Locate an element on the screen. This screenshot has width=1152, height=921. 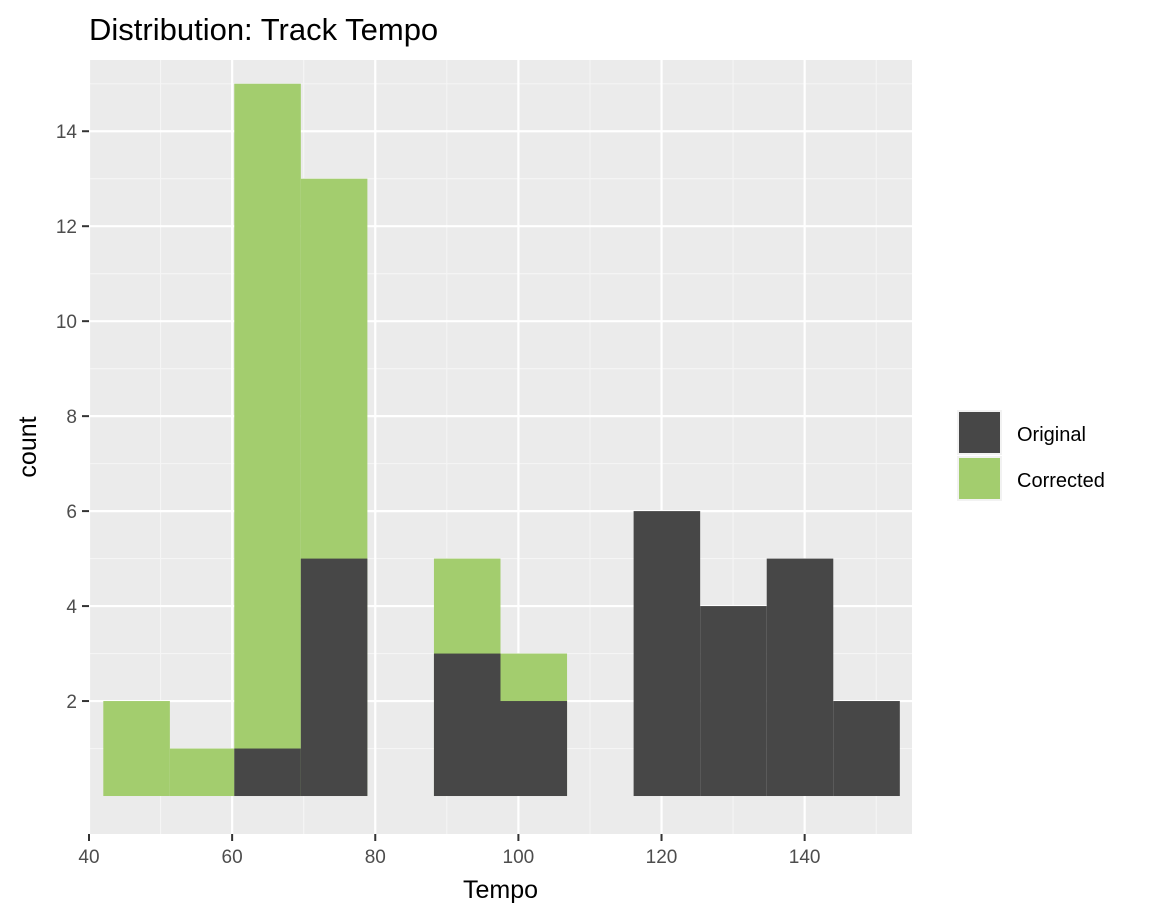
x-tick-label: 120 is located at coordinates (662, 857).